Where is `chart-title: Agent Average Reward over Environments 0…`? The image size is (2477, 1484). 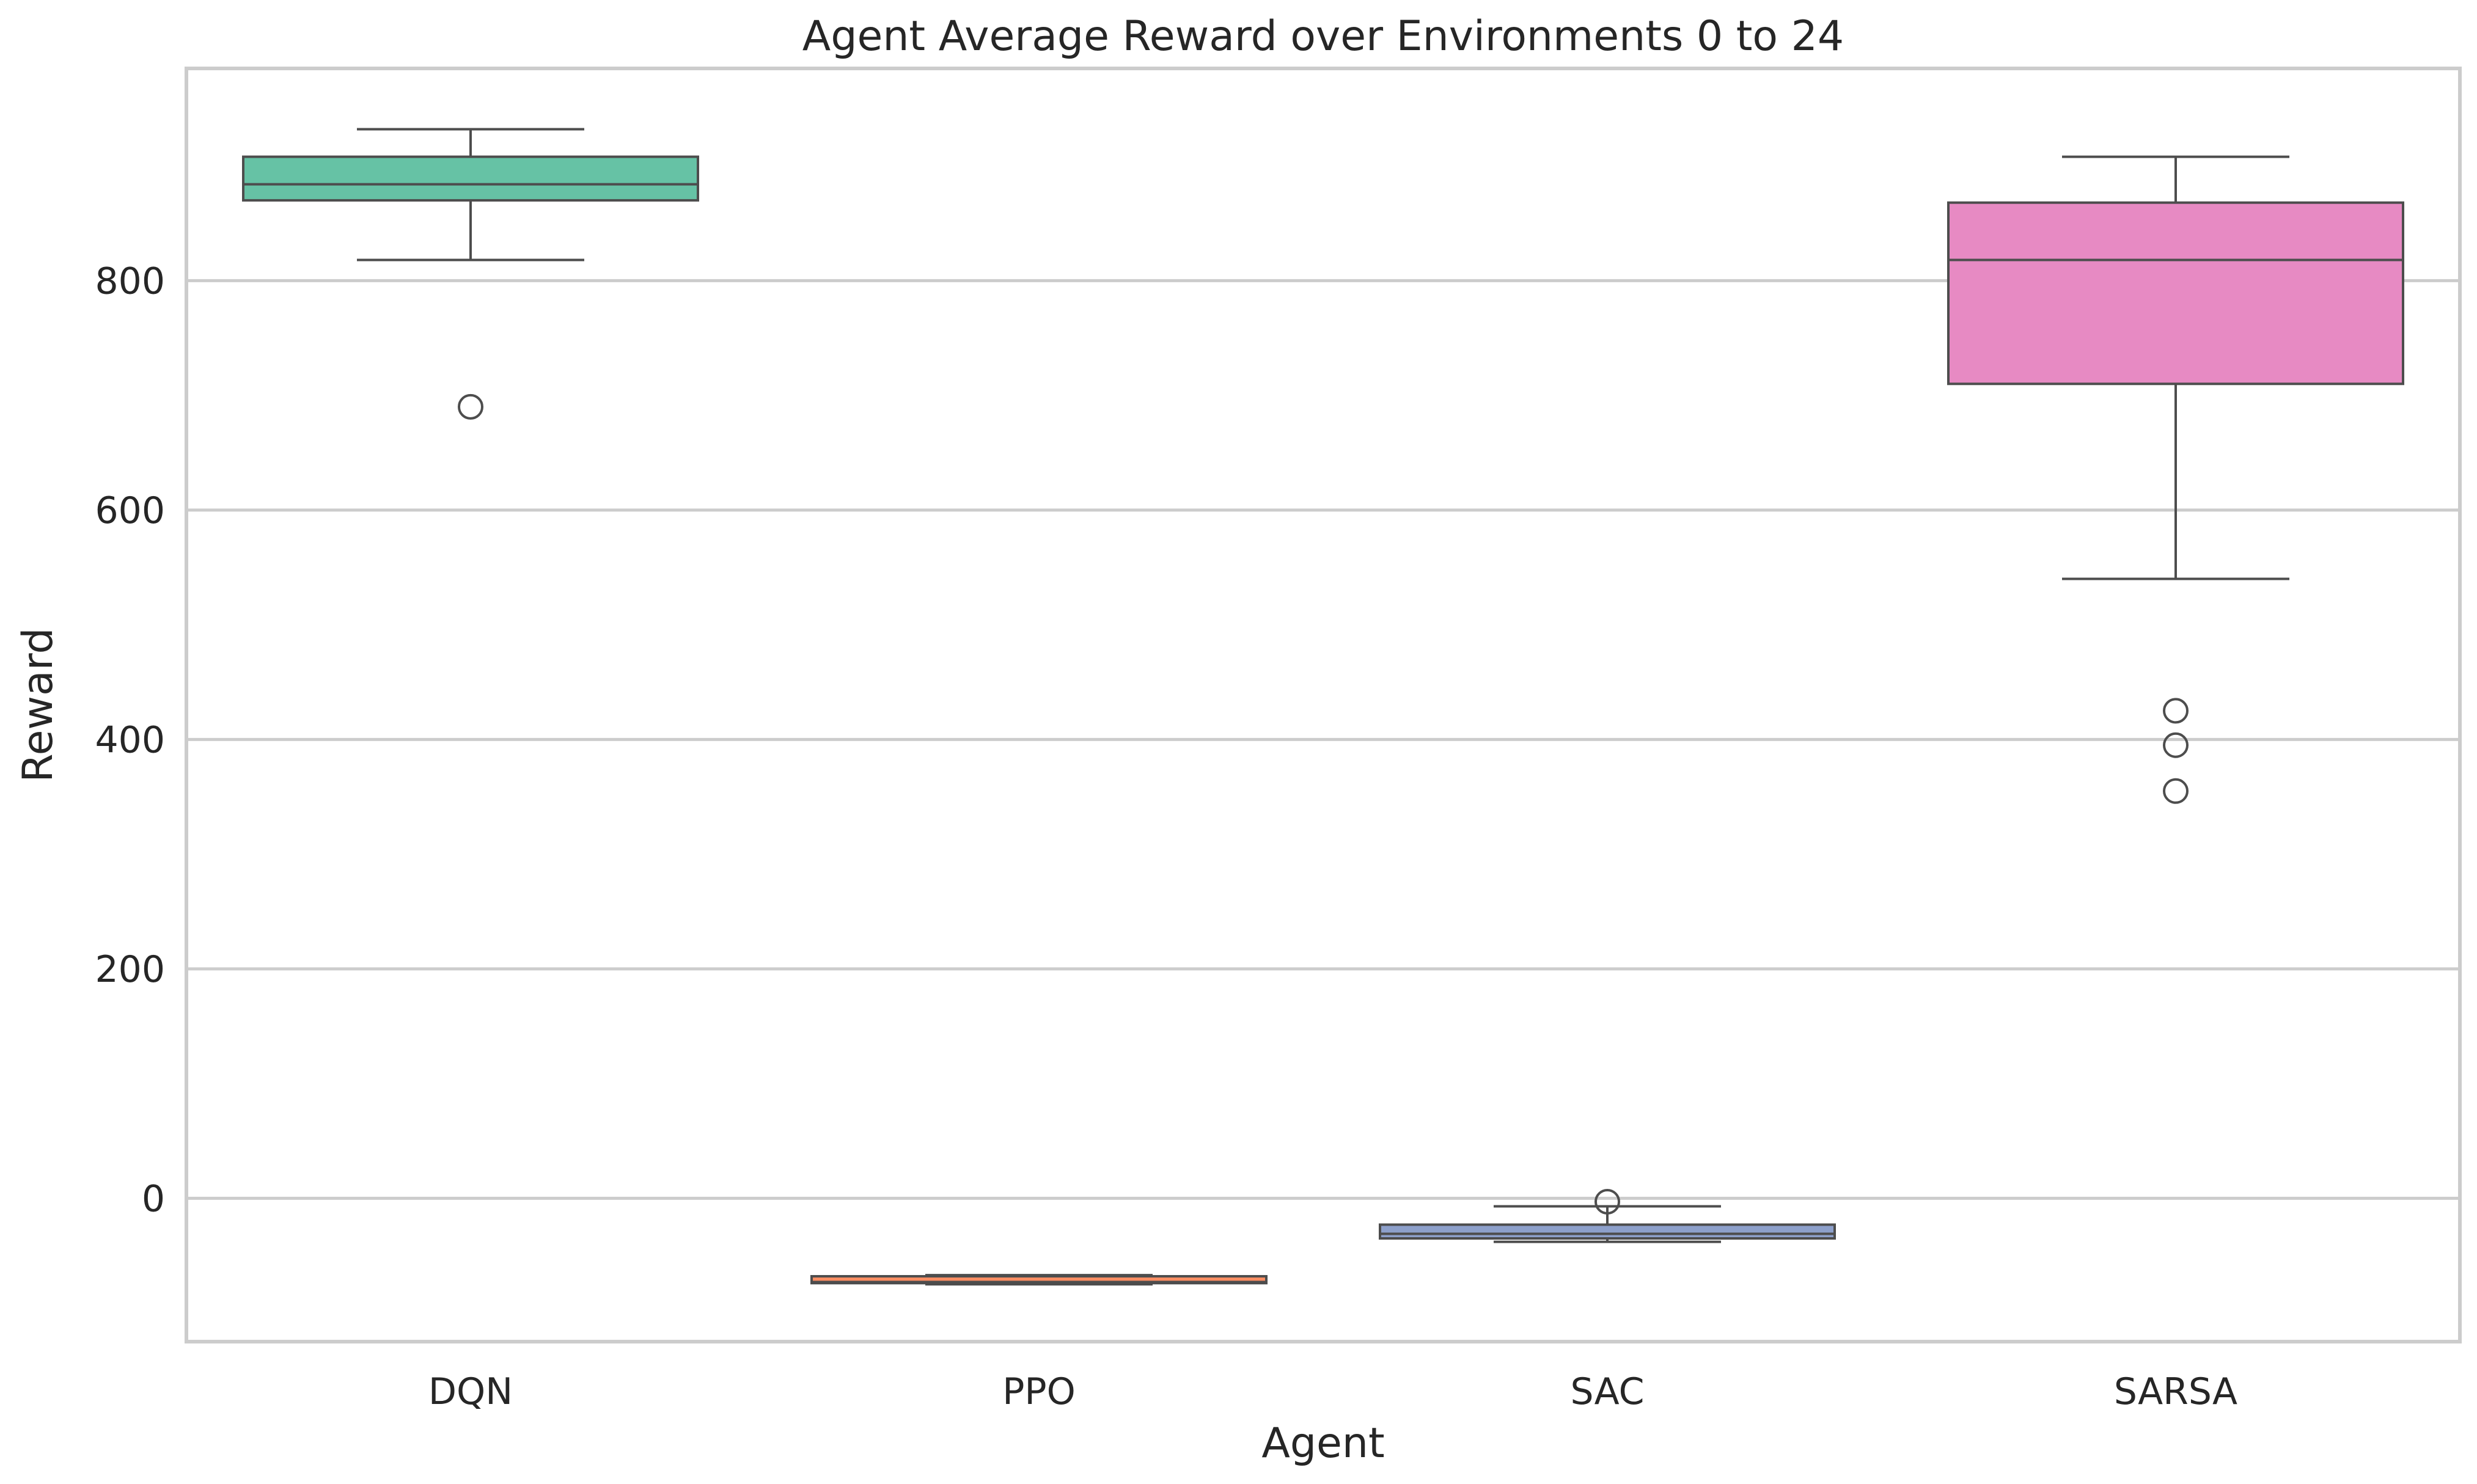 chart-title: Agent Average Reward over Environments 0… is located at coordinates (1323, 36).